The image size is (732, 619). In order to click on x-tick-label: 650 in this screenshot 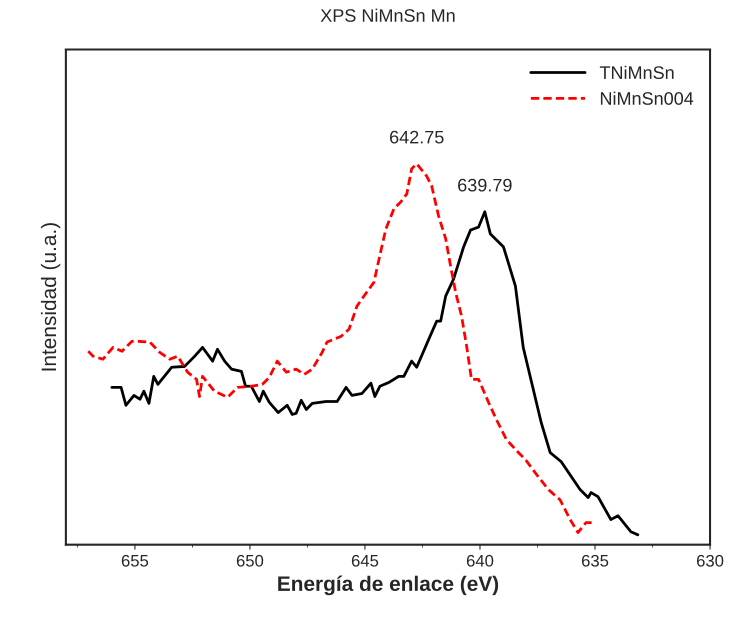, I will do `click(250, 560)`.